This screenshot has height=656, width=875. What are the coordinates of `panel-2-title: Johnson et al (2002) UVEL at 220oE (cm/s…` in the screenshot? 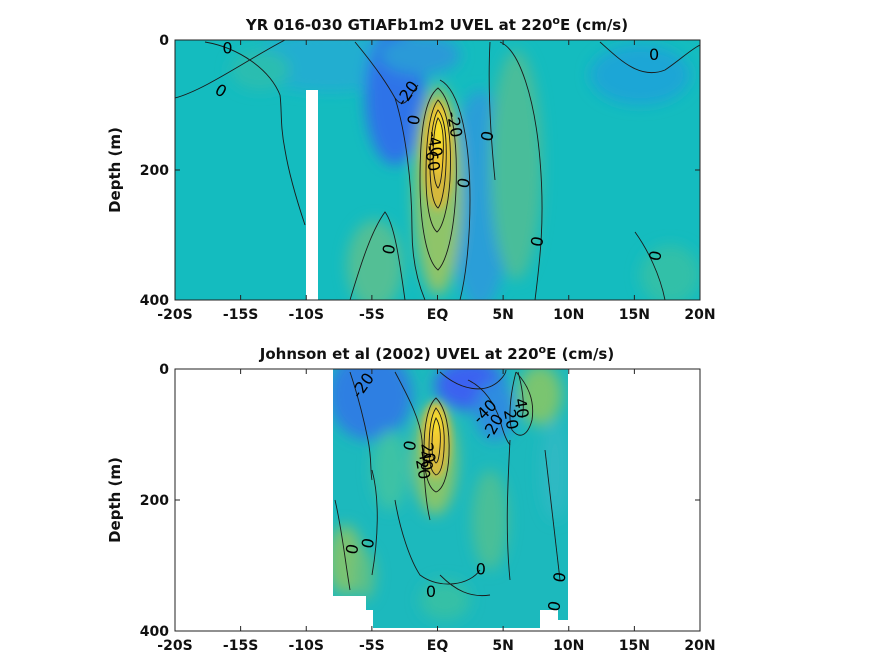 It's located at (436, 353).